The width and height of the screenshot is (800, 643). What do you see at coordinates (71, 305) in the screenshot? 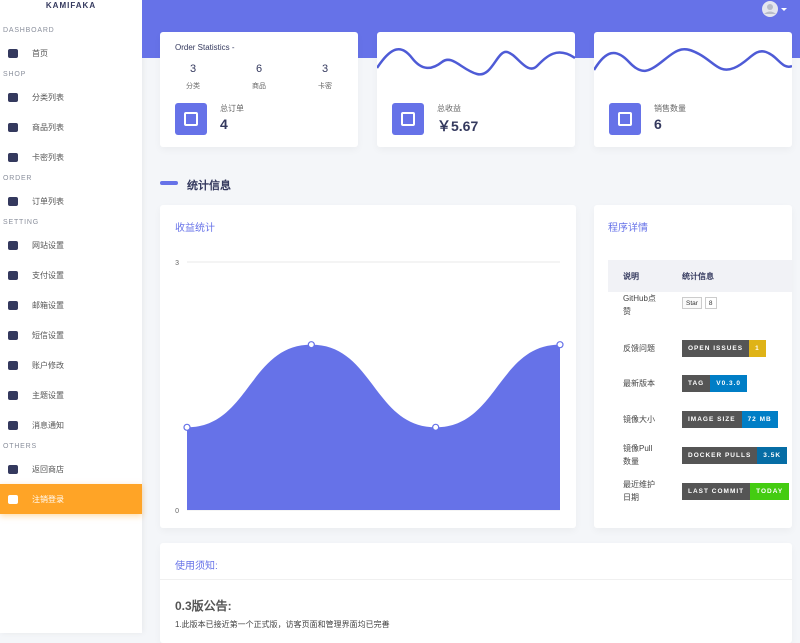
I see `menu-item: 邮箱设置` at bounding box center [71, 305].